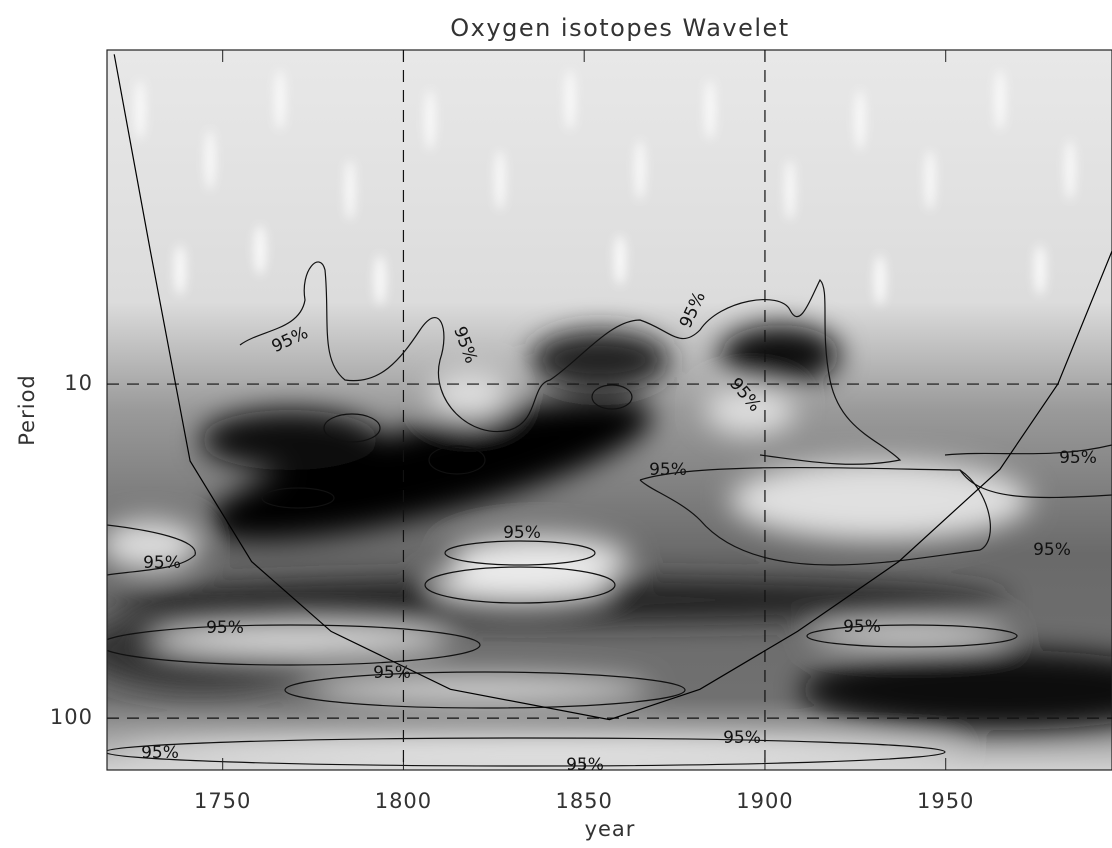 This screenshot has height=848, width=1112. Describe the element at coordinates (619, 28) in the screenshot. I see `chart-title: Oxygen isotopes Wavelet` at that location.